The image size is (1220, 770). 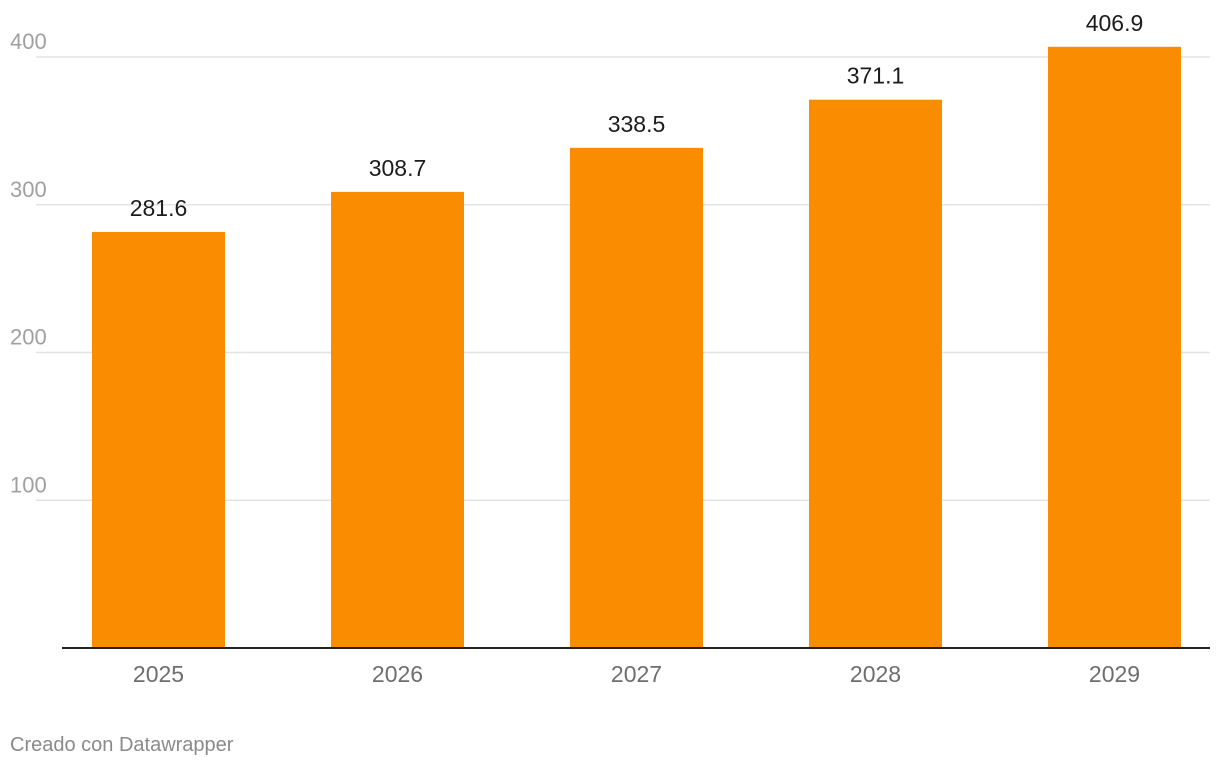 I want to click on bar-2029, so click(x=1114, y=347).